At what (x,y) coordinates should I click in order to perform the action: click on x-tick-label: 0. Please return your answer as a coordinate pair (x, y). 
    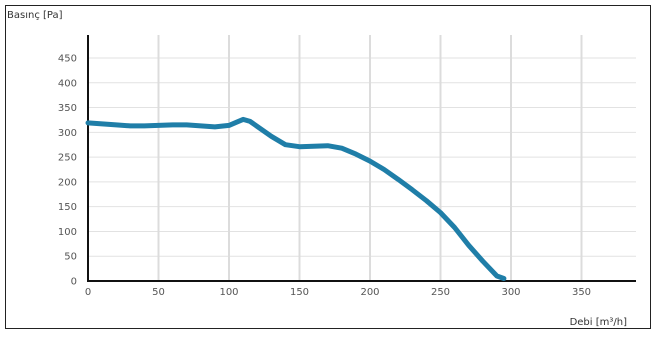
    Looking at the image, I should click on (88, 292).